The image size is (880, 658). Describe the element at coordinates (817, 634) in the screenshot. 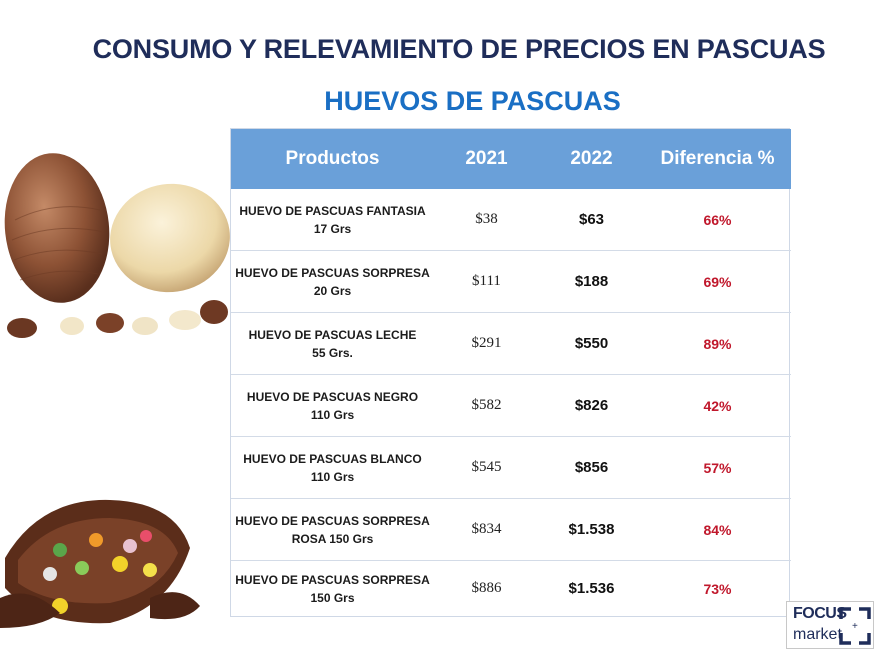

I see `logo-text-market: market` at that location.